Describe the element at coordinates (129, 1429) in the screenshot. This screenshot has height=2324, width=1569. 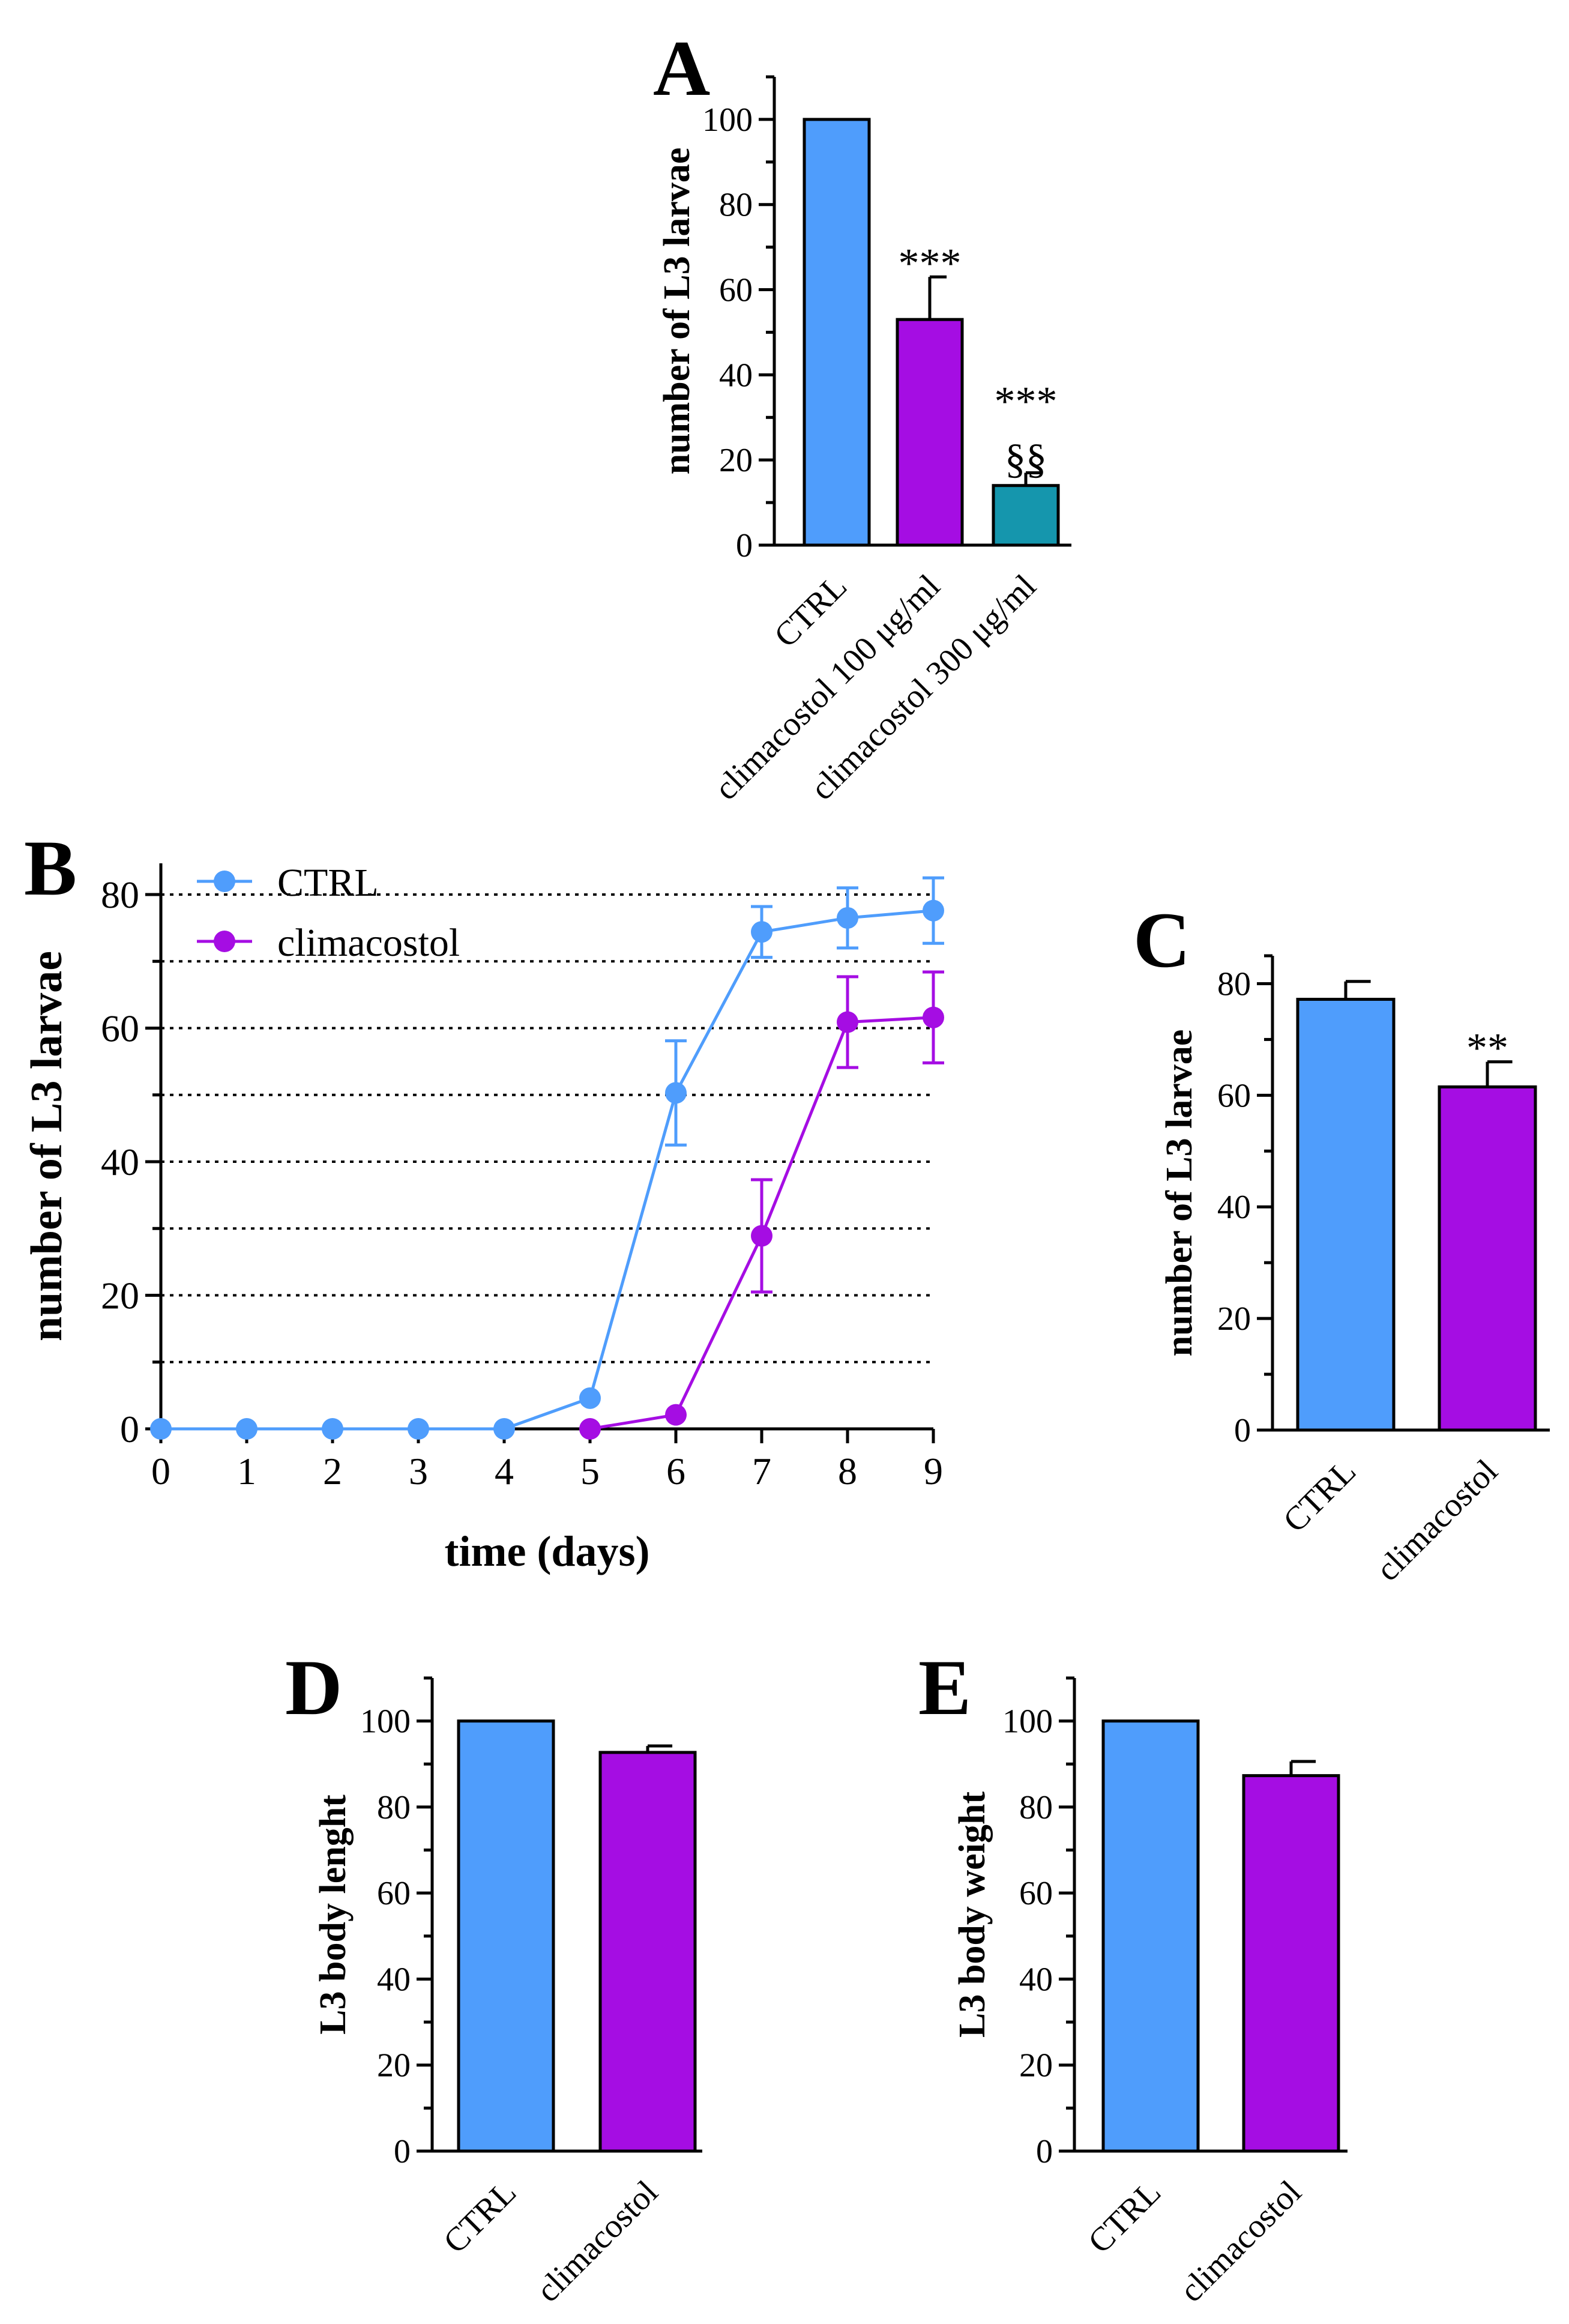
I see `panel-b-y-tick-label: 0` at that location.